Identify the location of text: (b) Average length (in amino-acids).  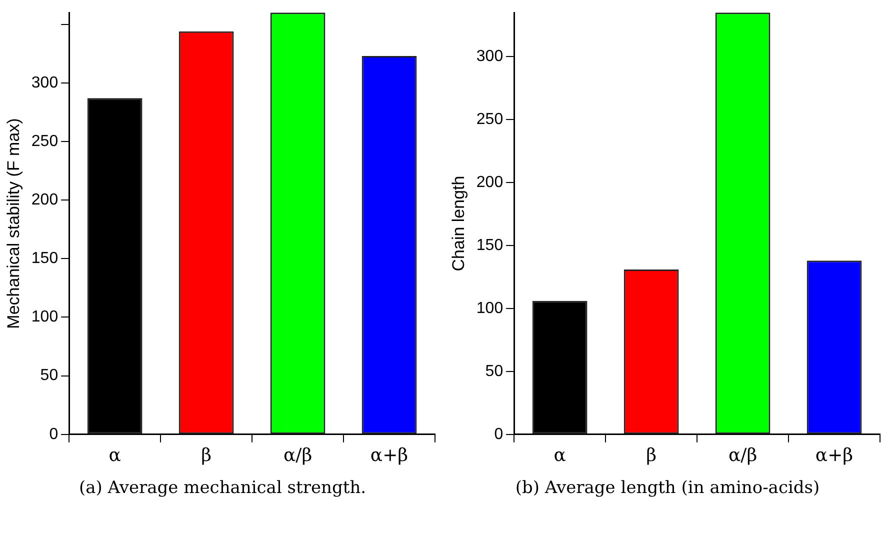
(667, 488).